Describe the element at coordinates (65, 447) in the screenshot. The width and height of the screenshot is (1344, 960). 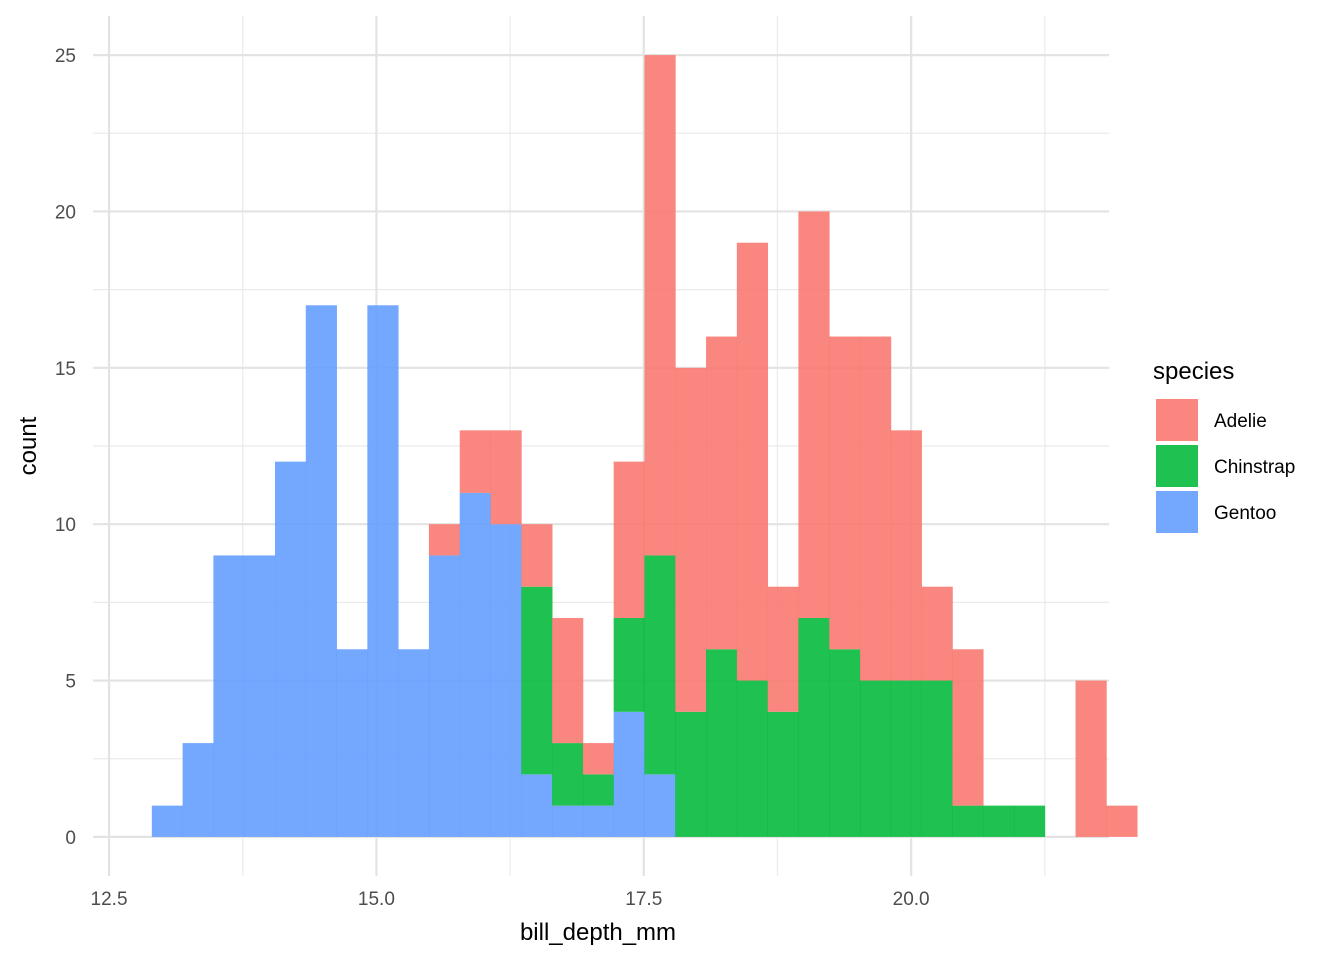
I see `y-axis-tick-labels: 0 5 10 15 20 25` at that location.